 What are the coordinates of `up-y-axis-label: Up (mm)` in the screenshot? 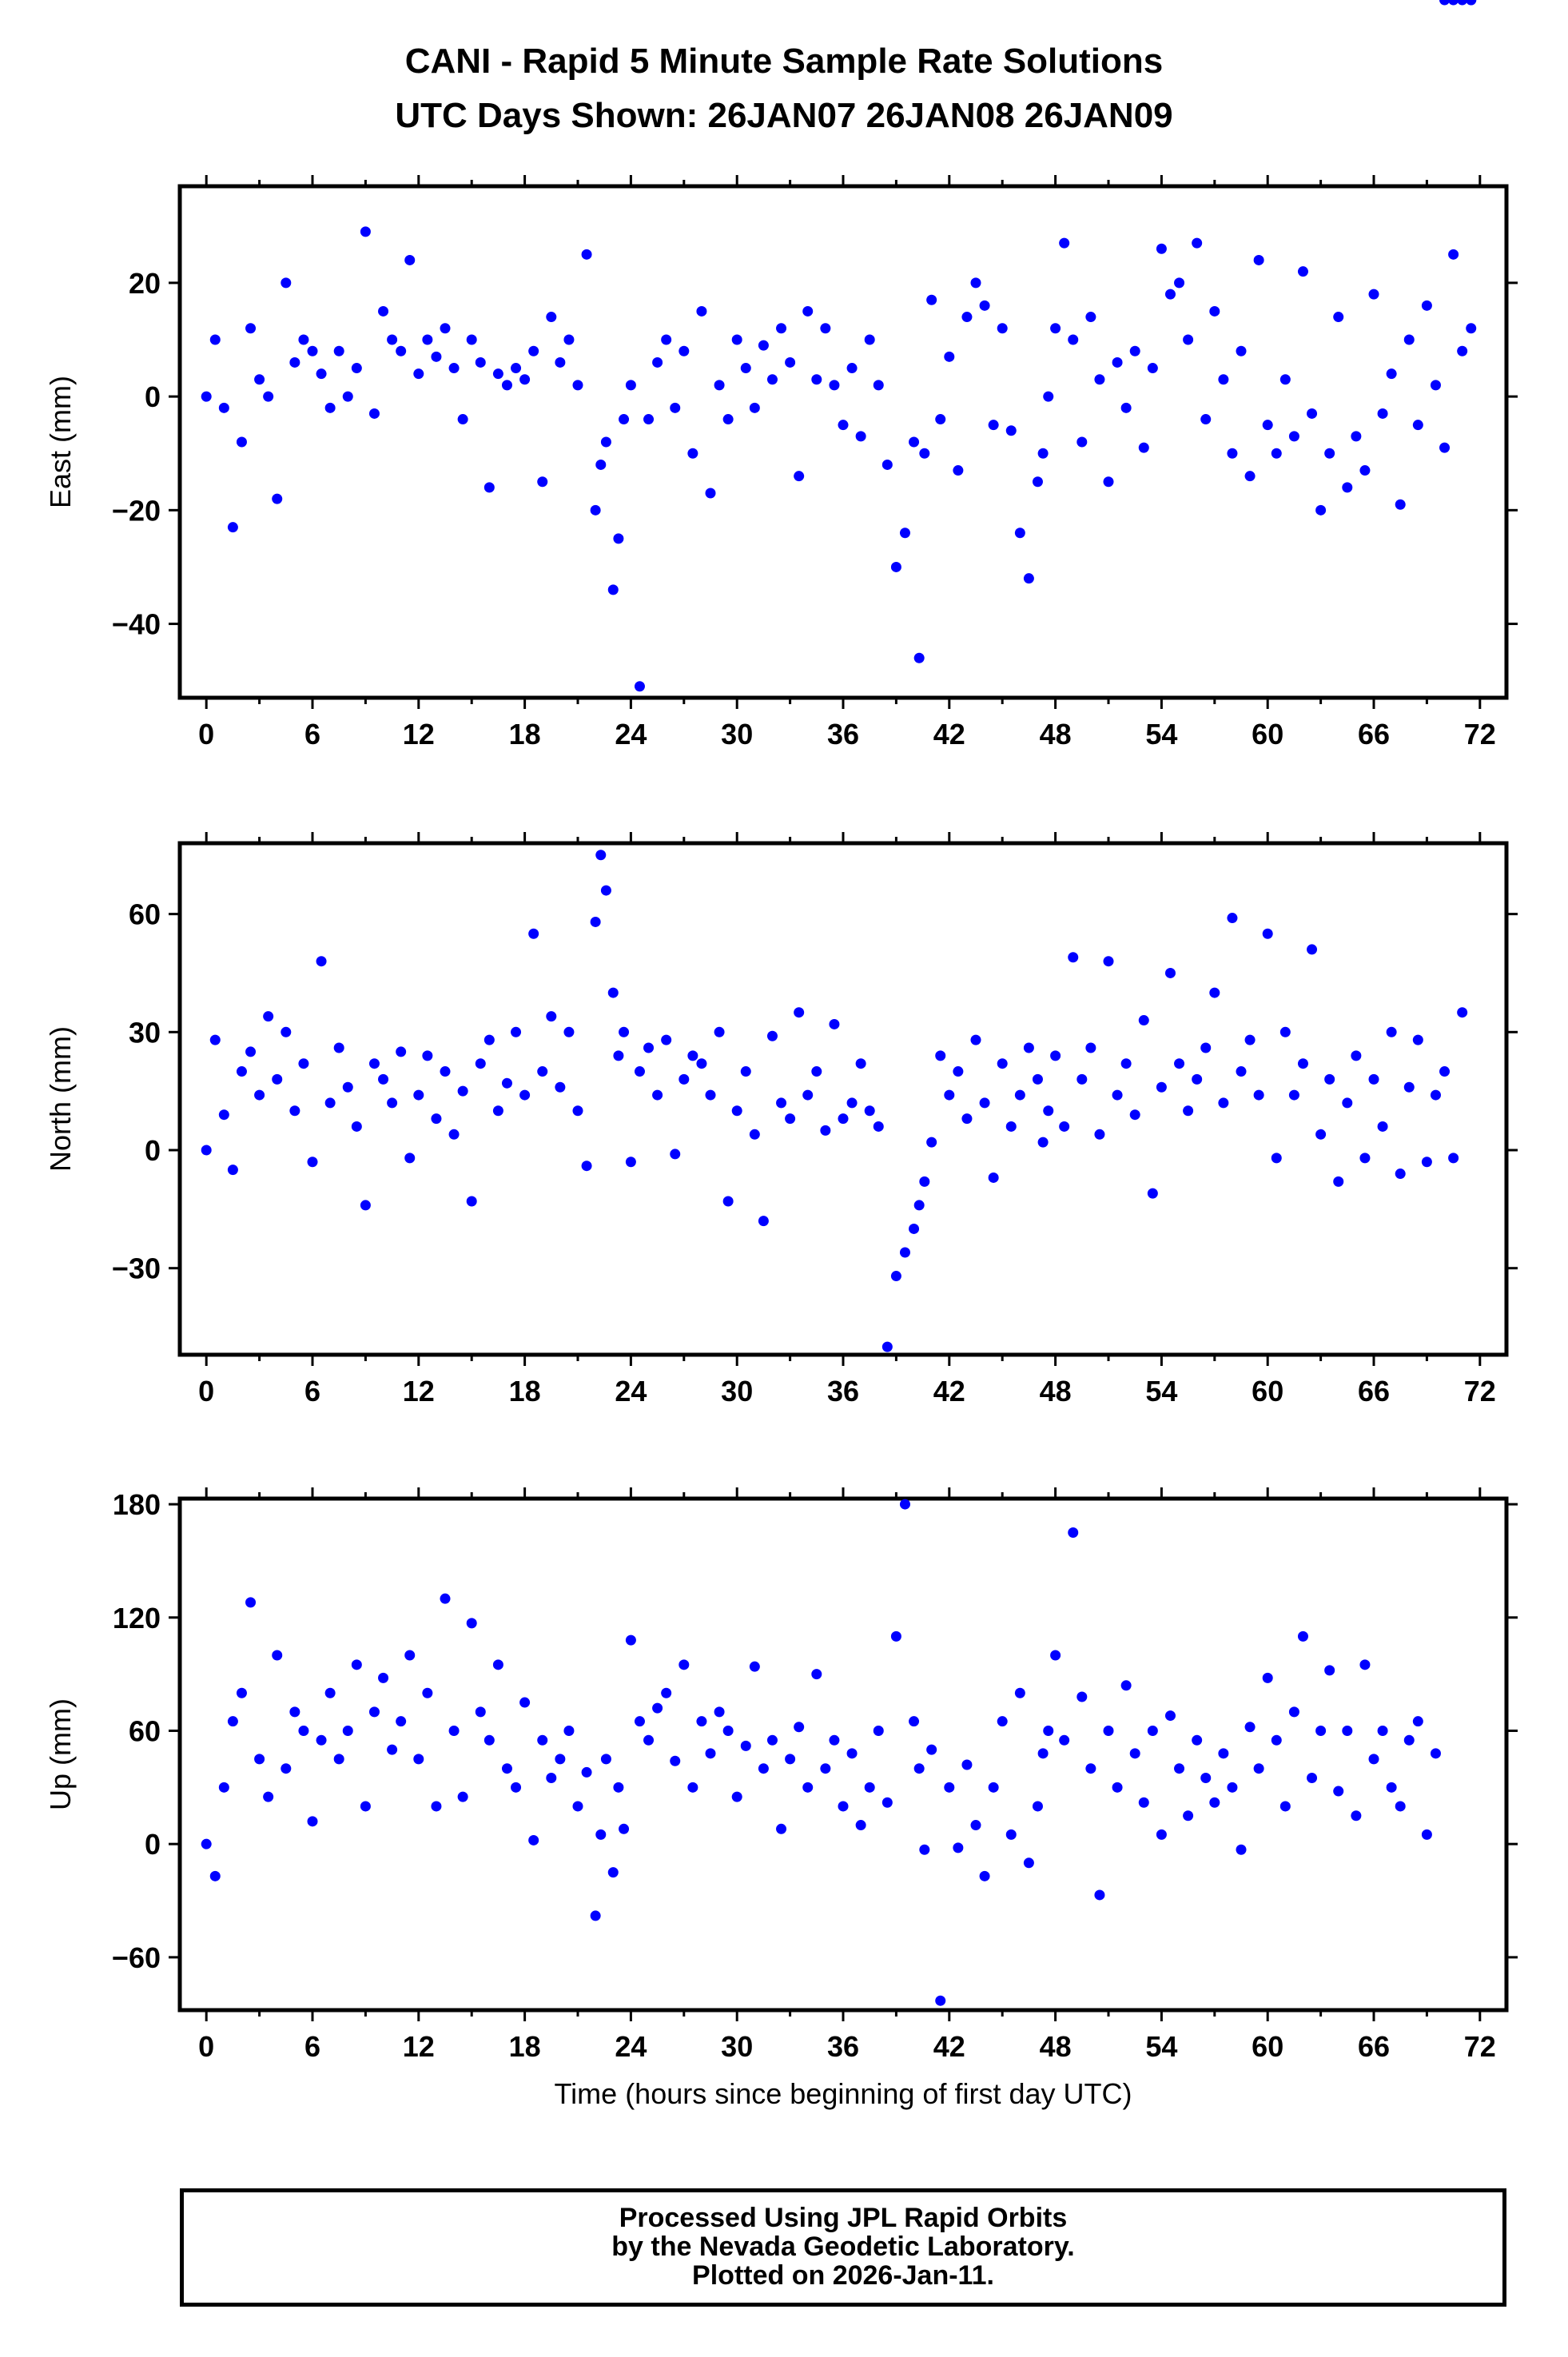 It's located at (60, 1754).